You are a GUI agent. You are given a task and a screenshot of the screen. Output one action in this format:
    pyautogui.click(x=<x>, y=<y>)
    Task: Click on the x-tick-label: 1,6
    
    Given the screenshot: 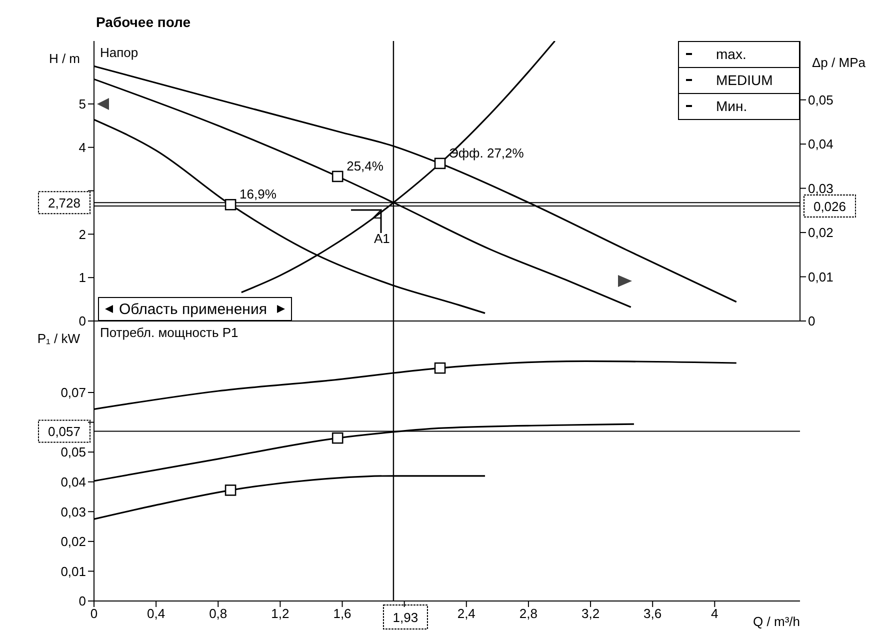 What is the action you would take?
    pyautogui.click(x=342, y=614)
    